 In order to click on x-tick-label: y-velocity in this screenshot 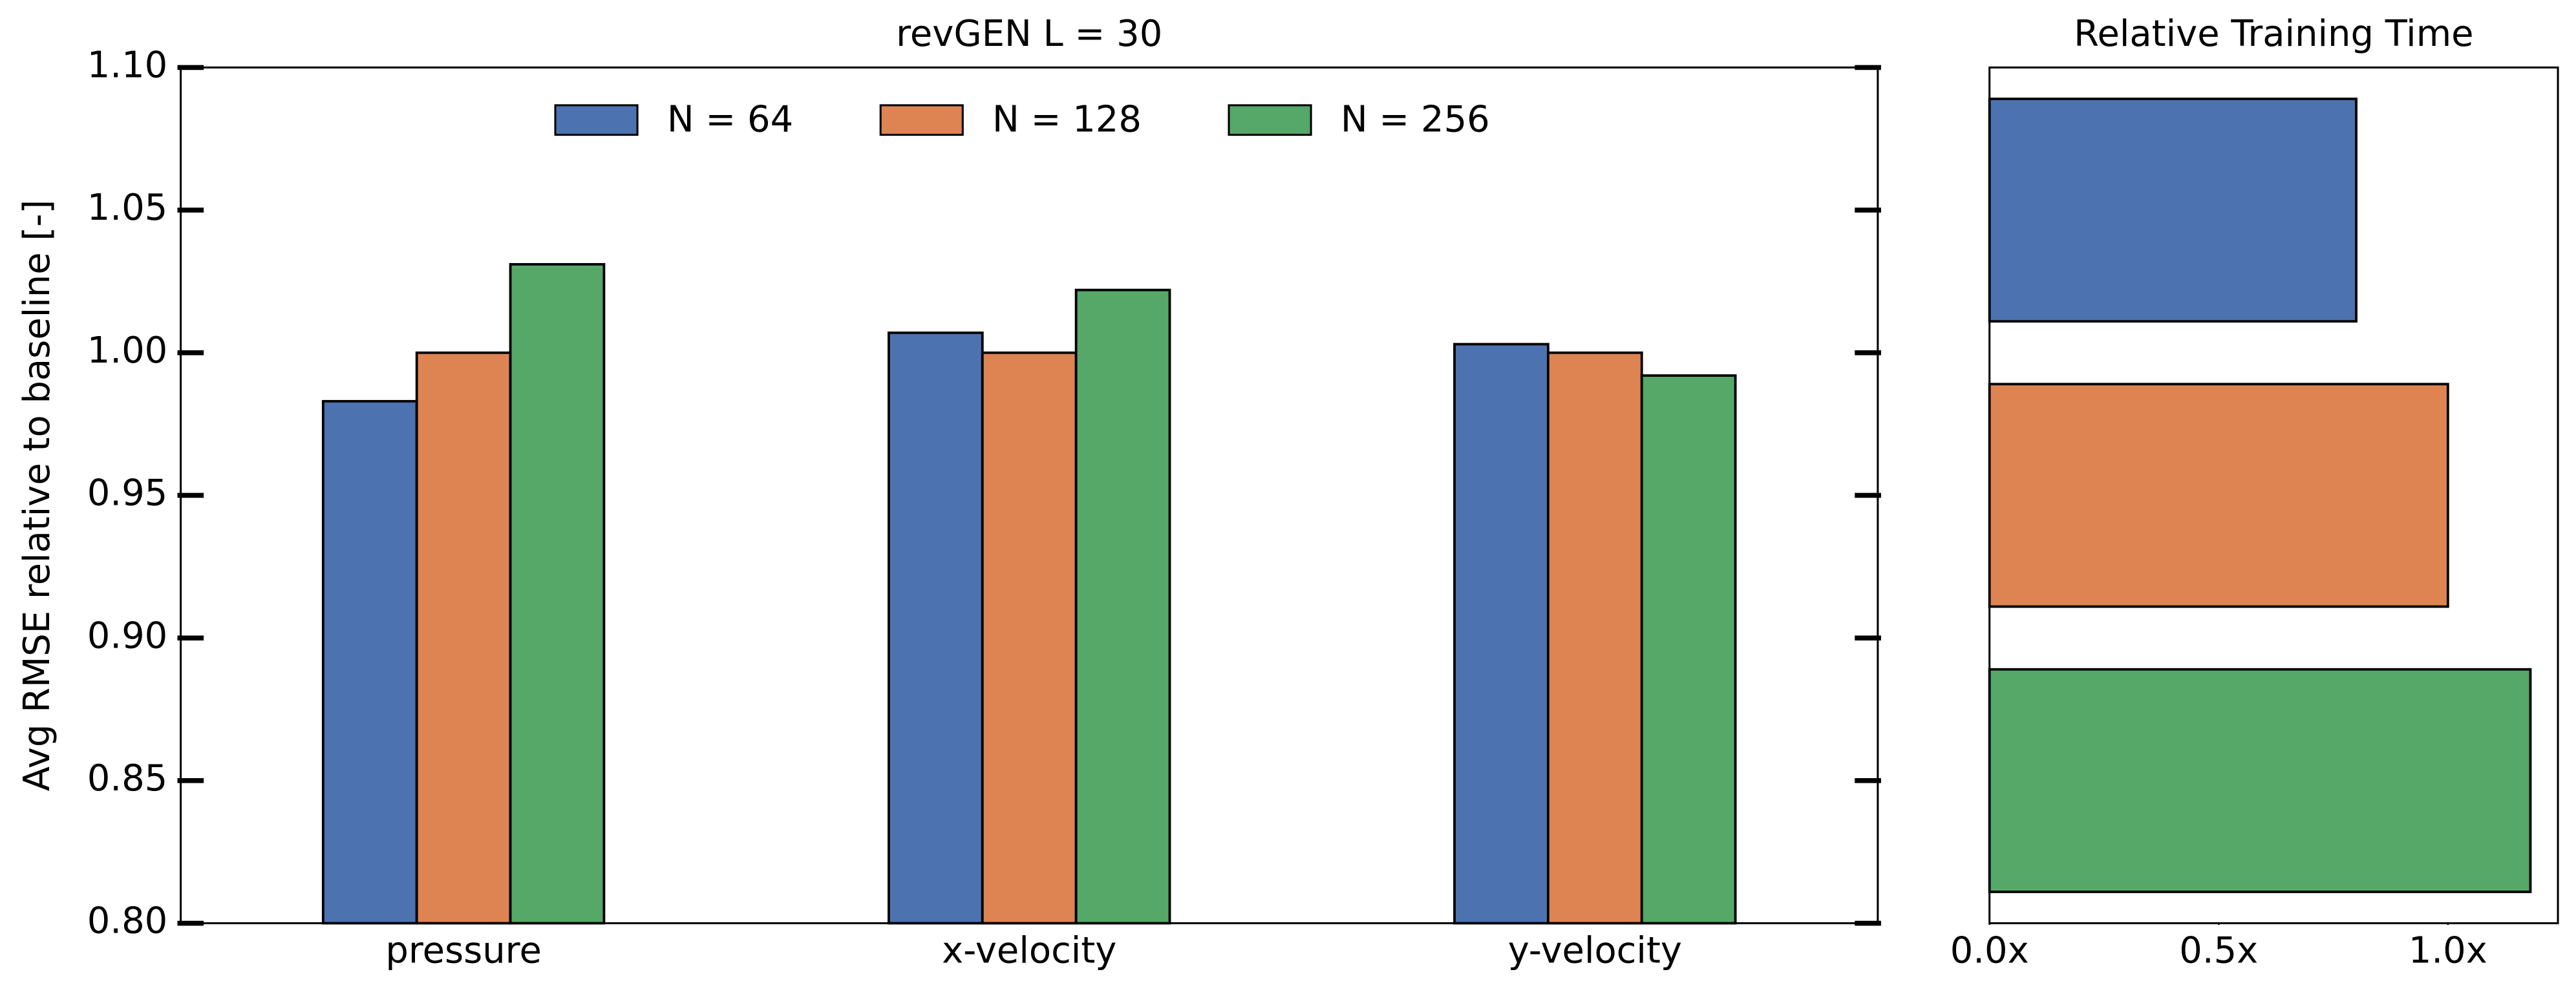, I will do `click(1595, 950)`.